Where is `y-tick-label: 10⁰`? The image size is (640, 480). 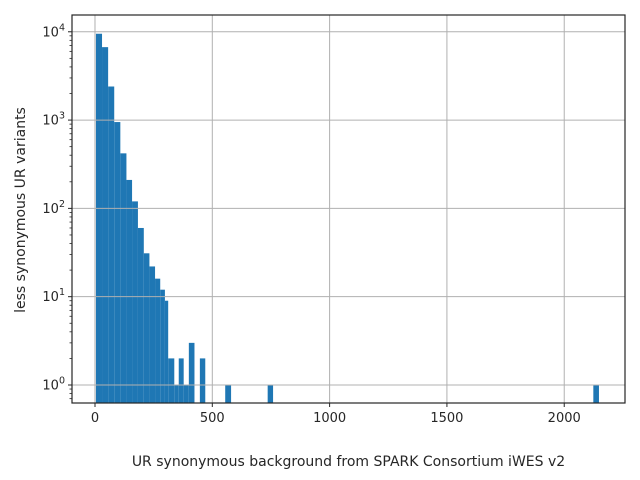
y-tick-label: 10⁰ is located at coordinates (53, 384).